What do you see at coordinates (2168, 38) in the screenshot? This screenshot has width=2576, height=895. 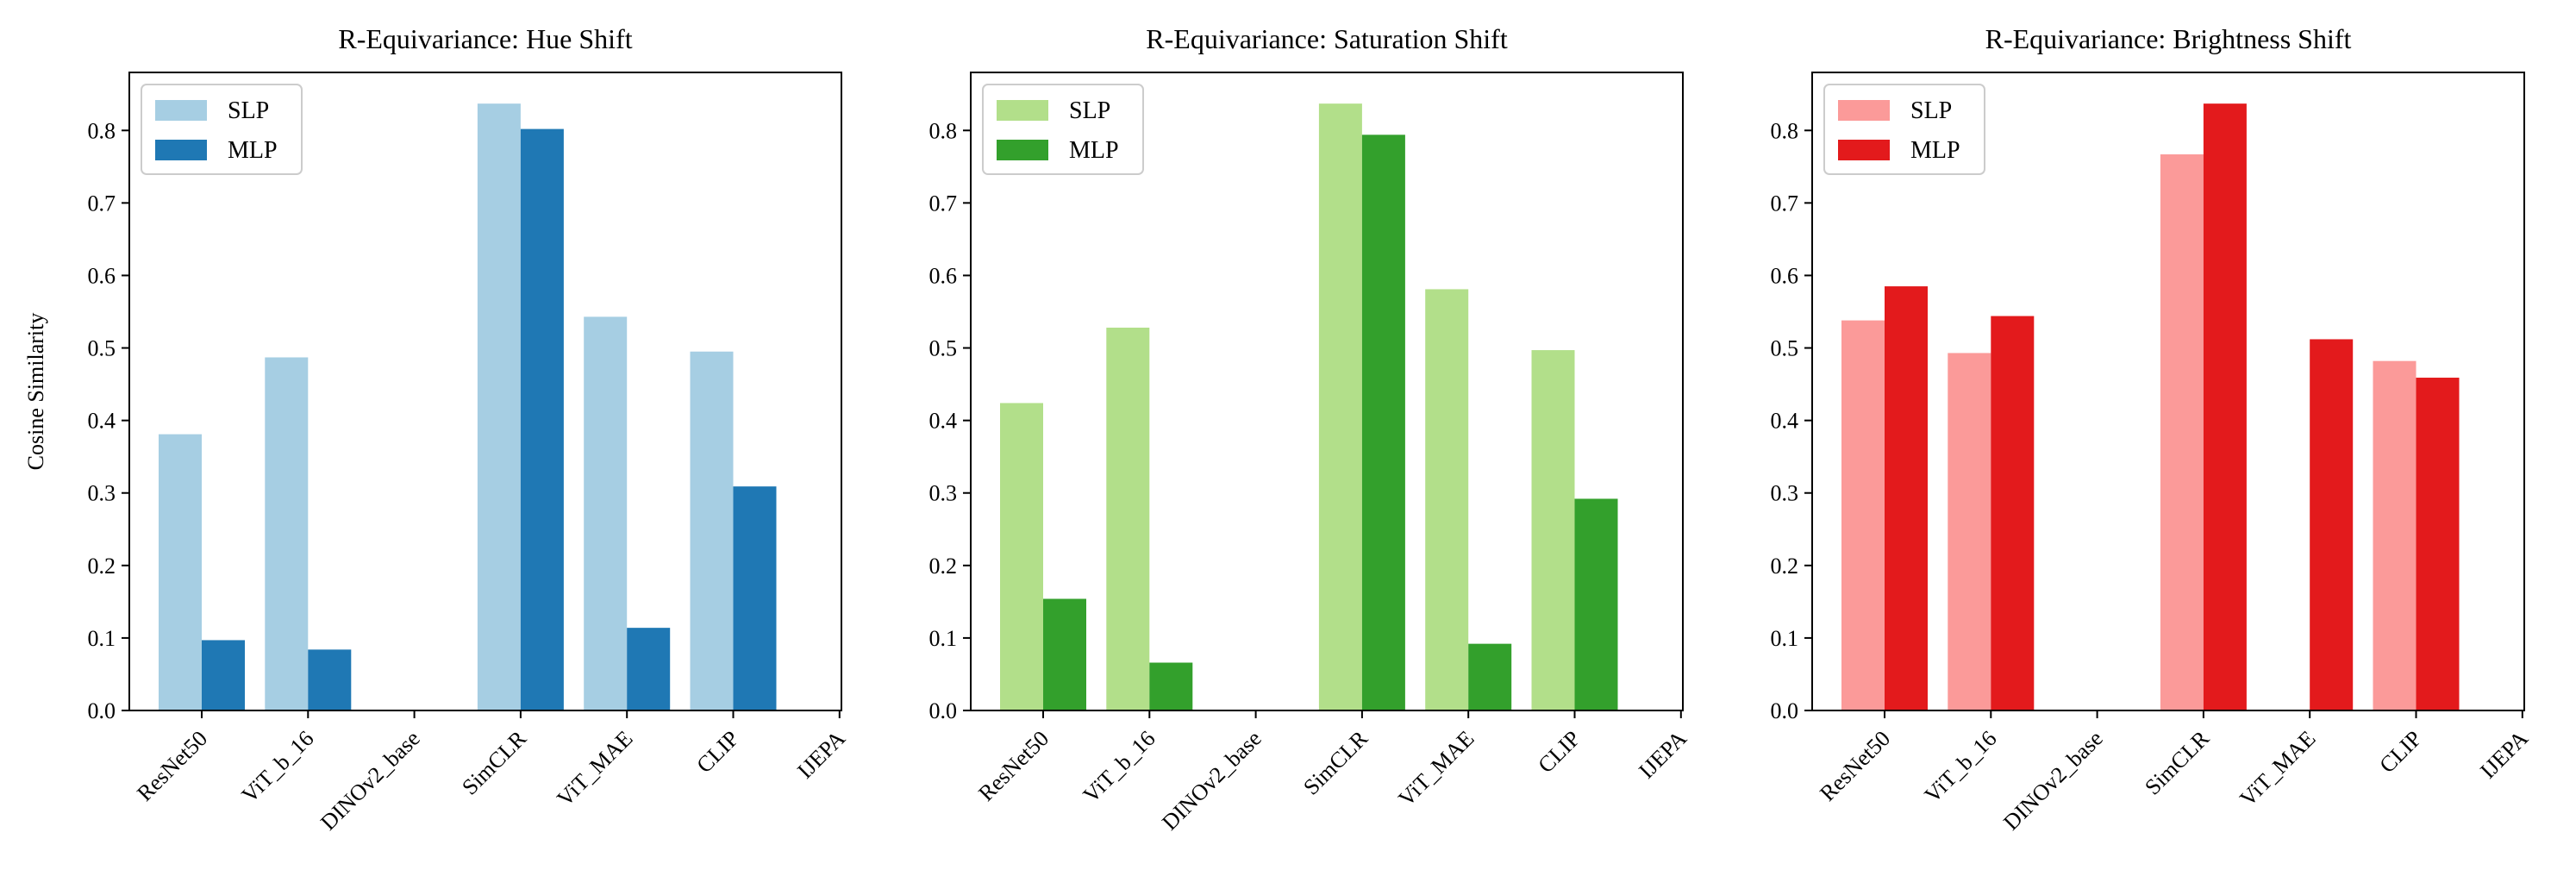 I see `chart-title: R-Equivariance: Brightness Shift` at bounding box center [2168, 38].